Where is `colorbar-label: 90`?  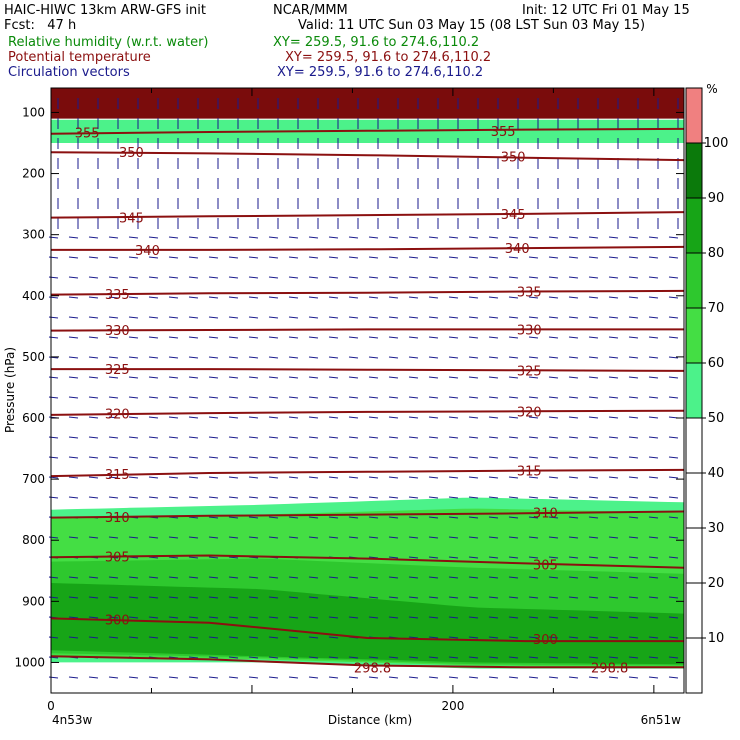 colorbar-label: 90 is located at coordinates (716, 198).